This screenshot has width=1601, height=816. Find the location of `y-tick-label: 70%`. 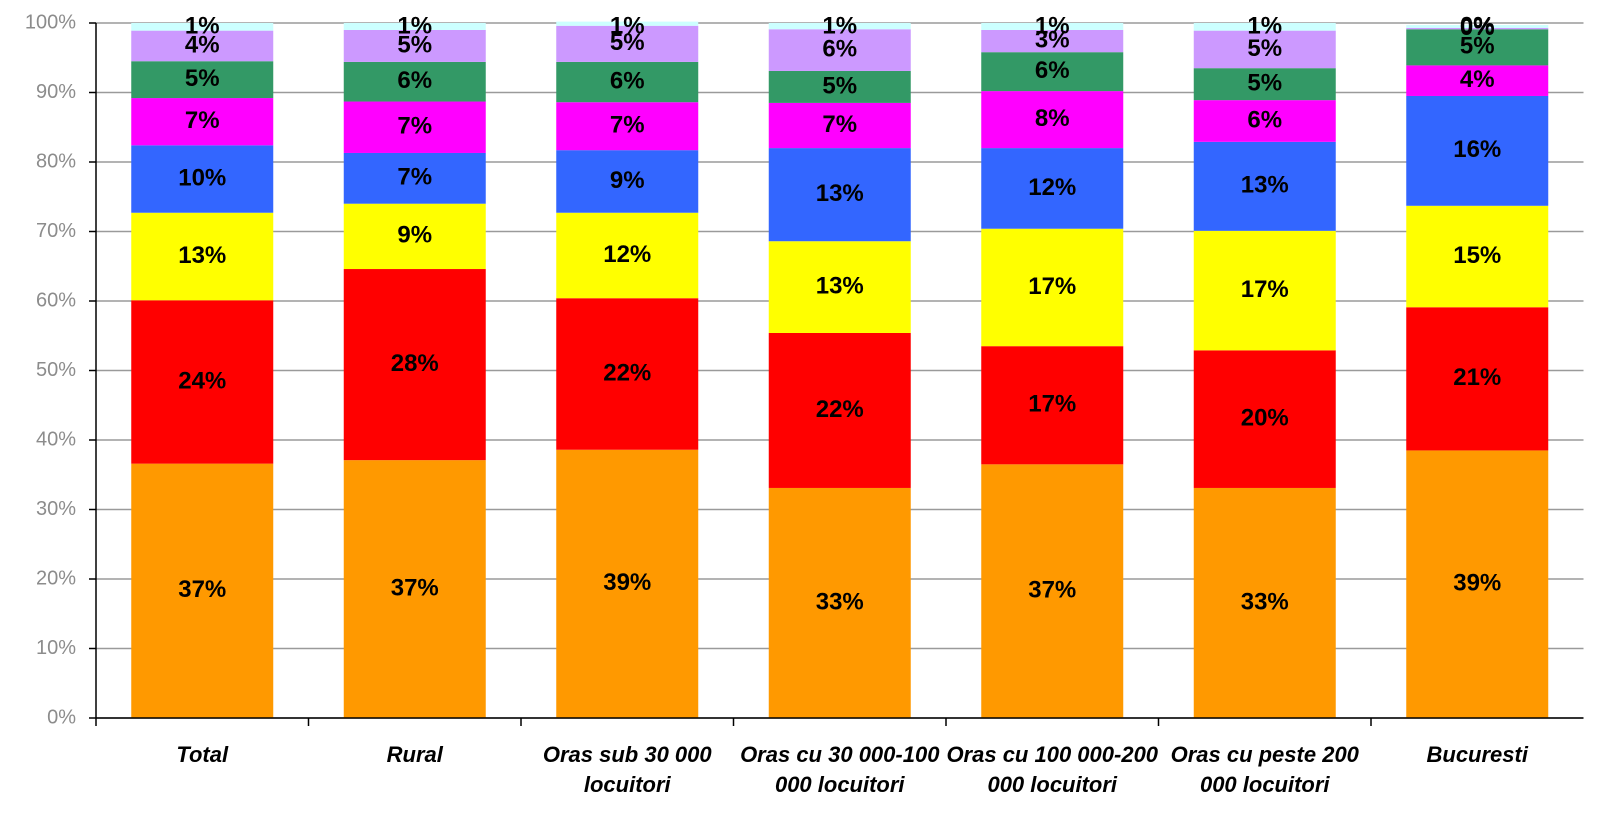

y-tick-label: 70% is located at coordinates (56, 231).